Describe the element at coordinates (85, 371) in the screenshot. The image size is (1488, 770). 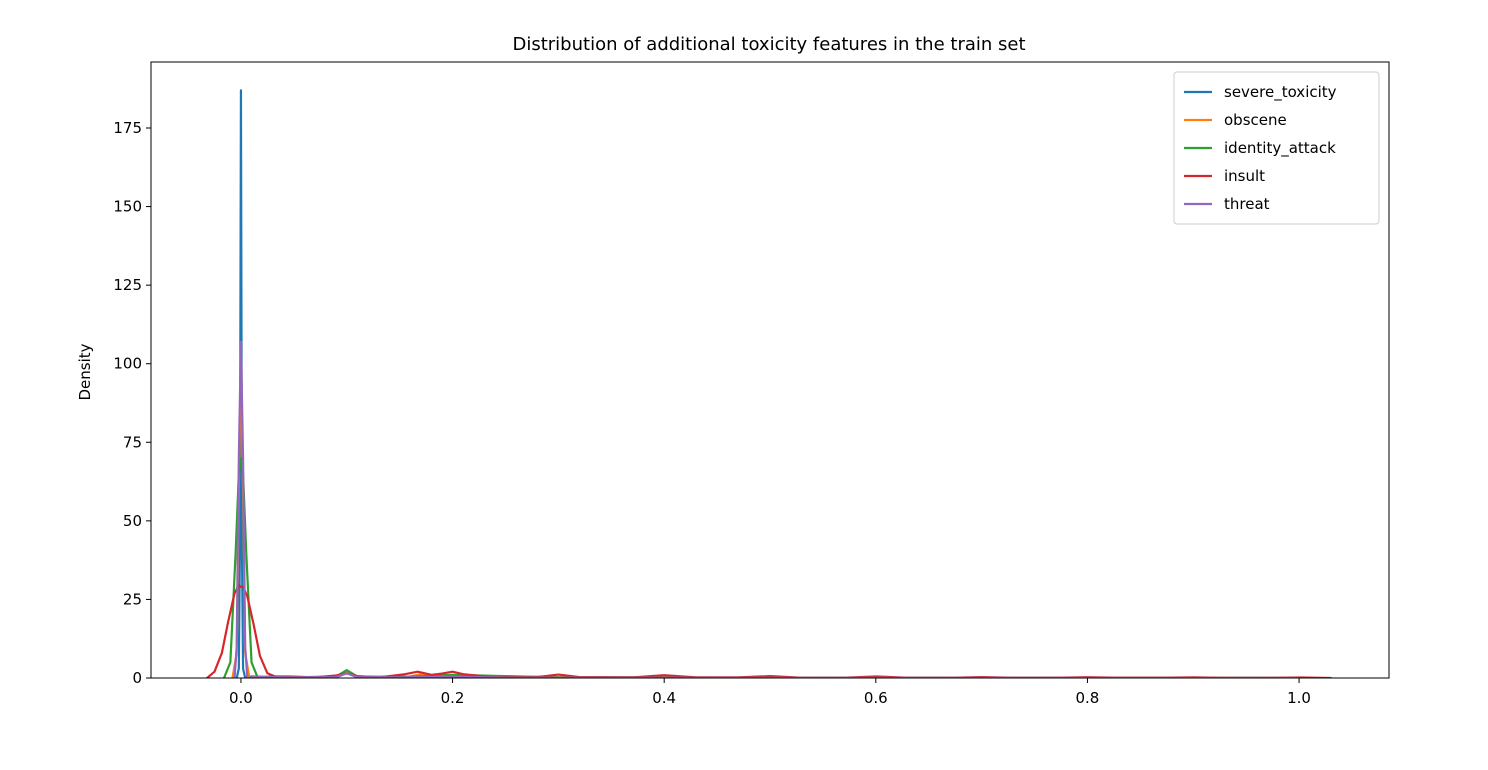
I see `y-axis-label: Density` at that location.